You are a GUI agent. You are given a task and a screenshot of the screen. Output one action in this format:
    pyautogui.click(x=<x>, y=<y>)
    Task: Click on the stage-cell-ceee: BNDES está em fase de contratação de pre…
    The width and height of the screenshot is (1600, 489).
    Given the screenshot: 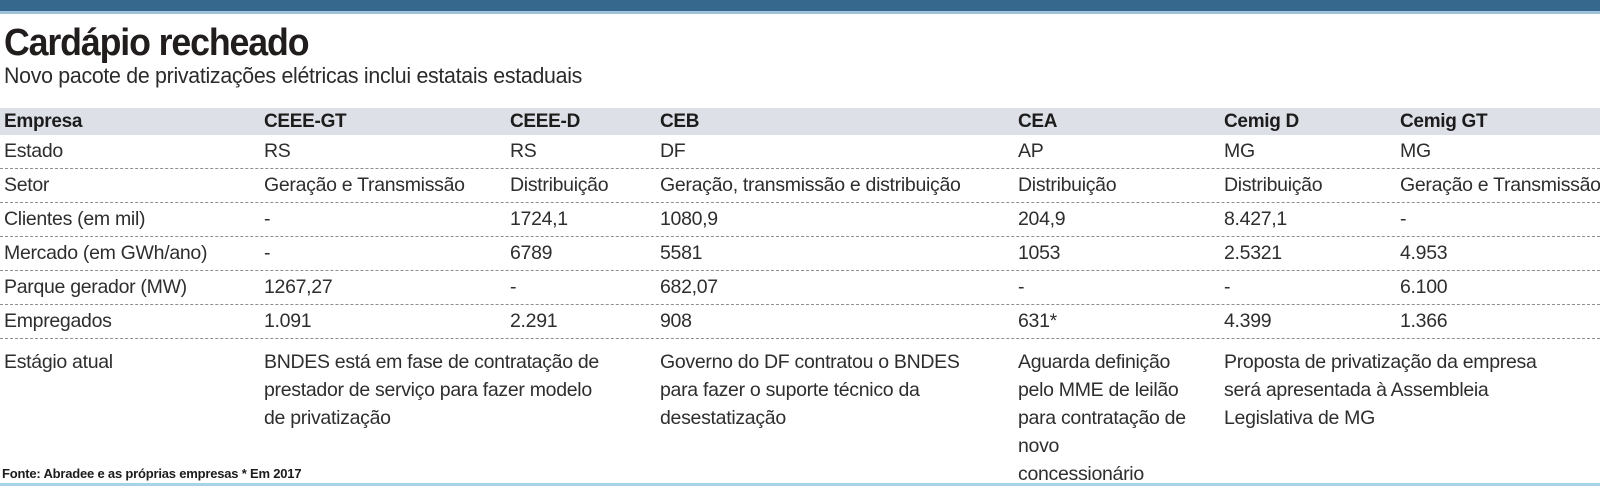 What is the action you would take?
    pyautogui.click(x=431, y=390)
    